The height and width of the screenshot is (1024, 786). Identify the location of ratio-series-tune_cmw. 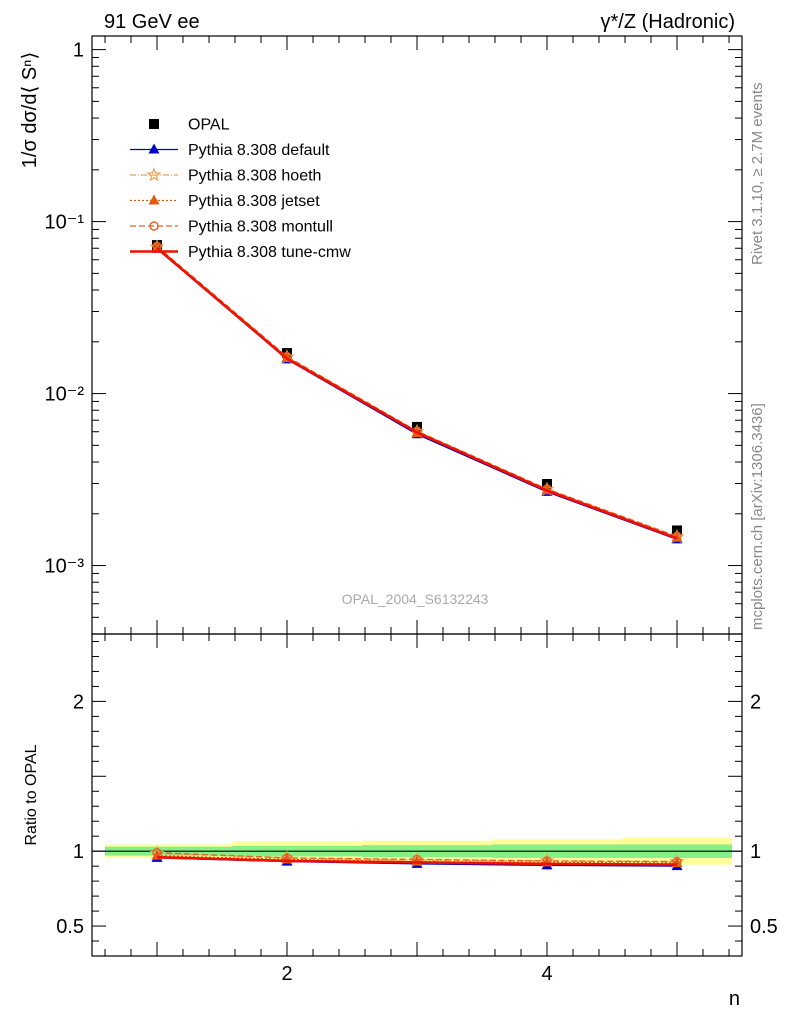
(417, 860).